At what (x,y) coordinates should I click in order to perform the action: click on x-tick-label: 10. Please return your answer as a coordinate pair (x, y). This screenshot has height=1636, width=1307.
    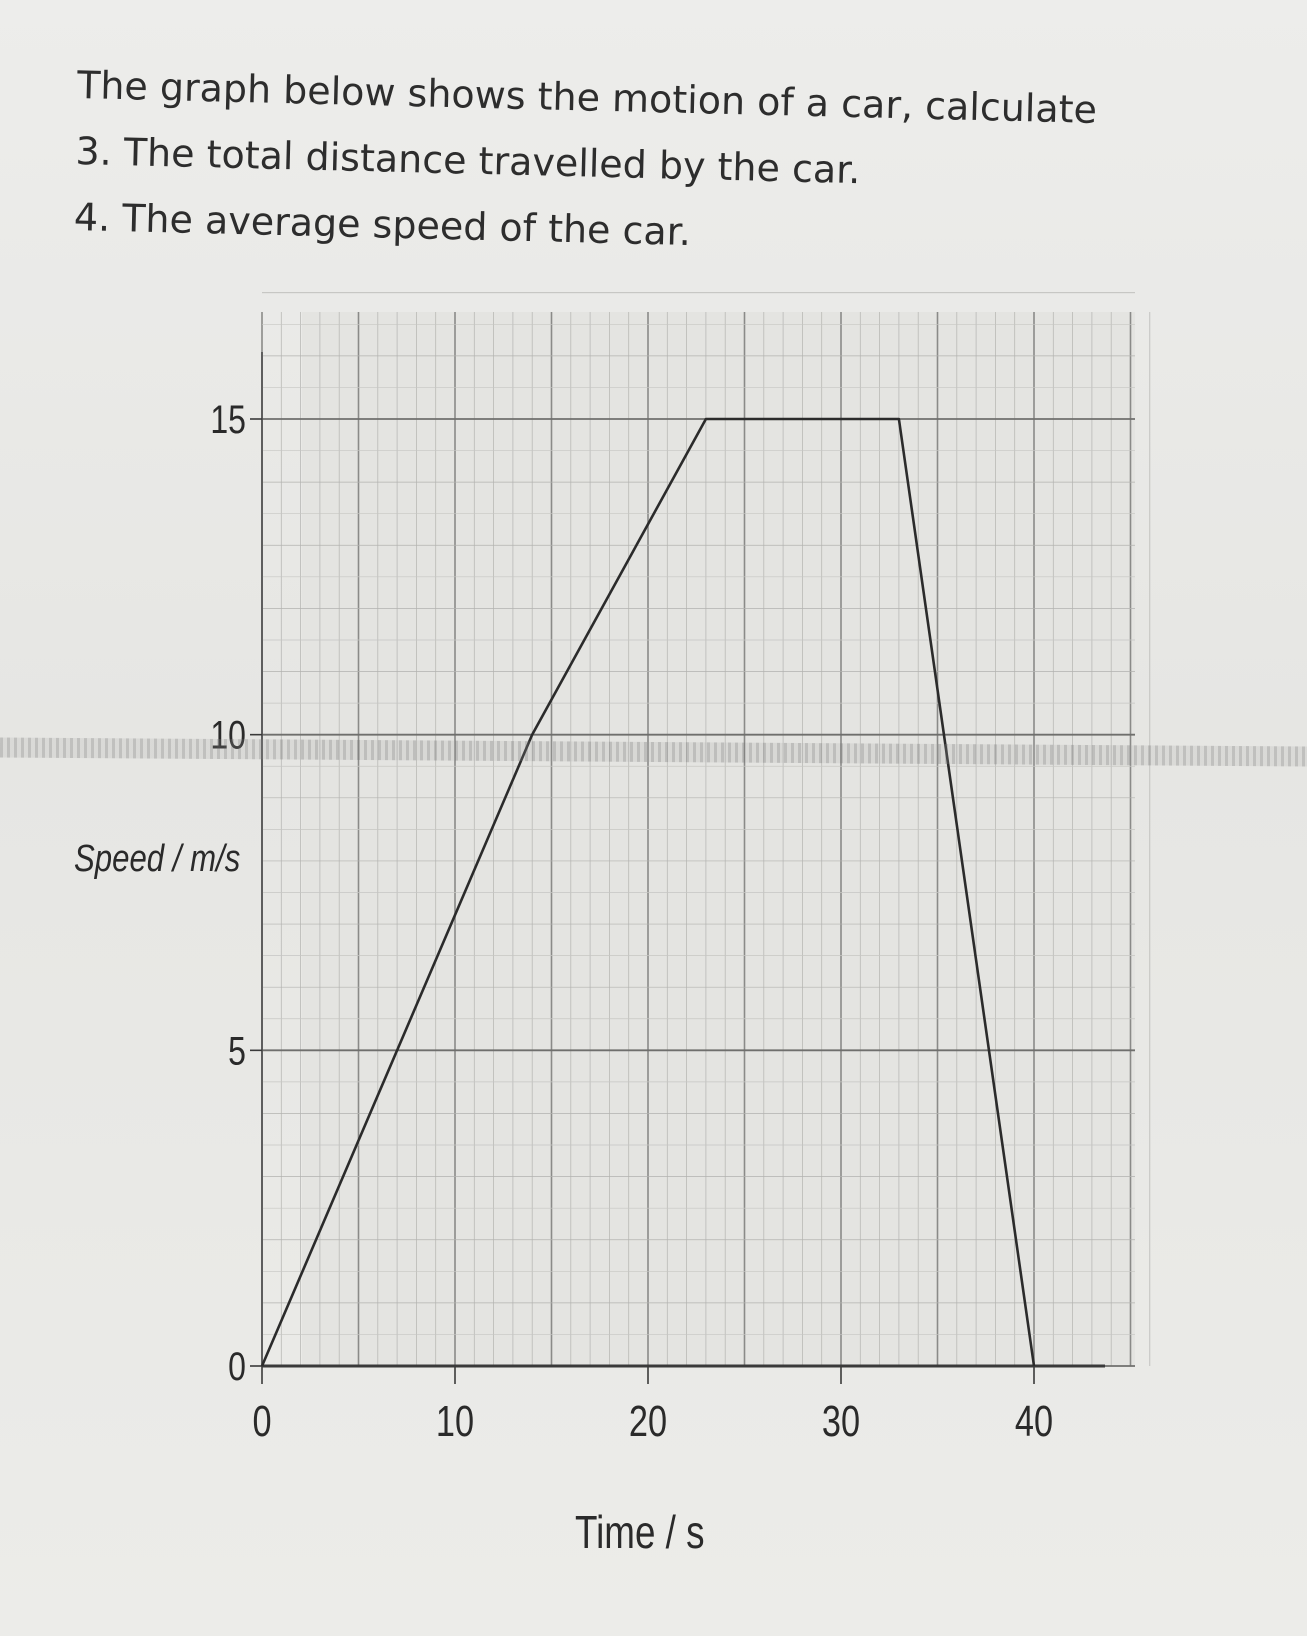
    Looking at the image, I should click on (455, 1421).